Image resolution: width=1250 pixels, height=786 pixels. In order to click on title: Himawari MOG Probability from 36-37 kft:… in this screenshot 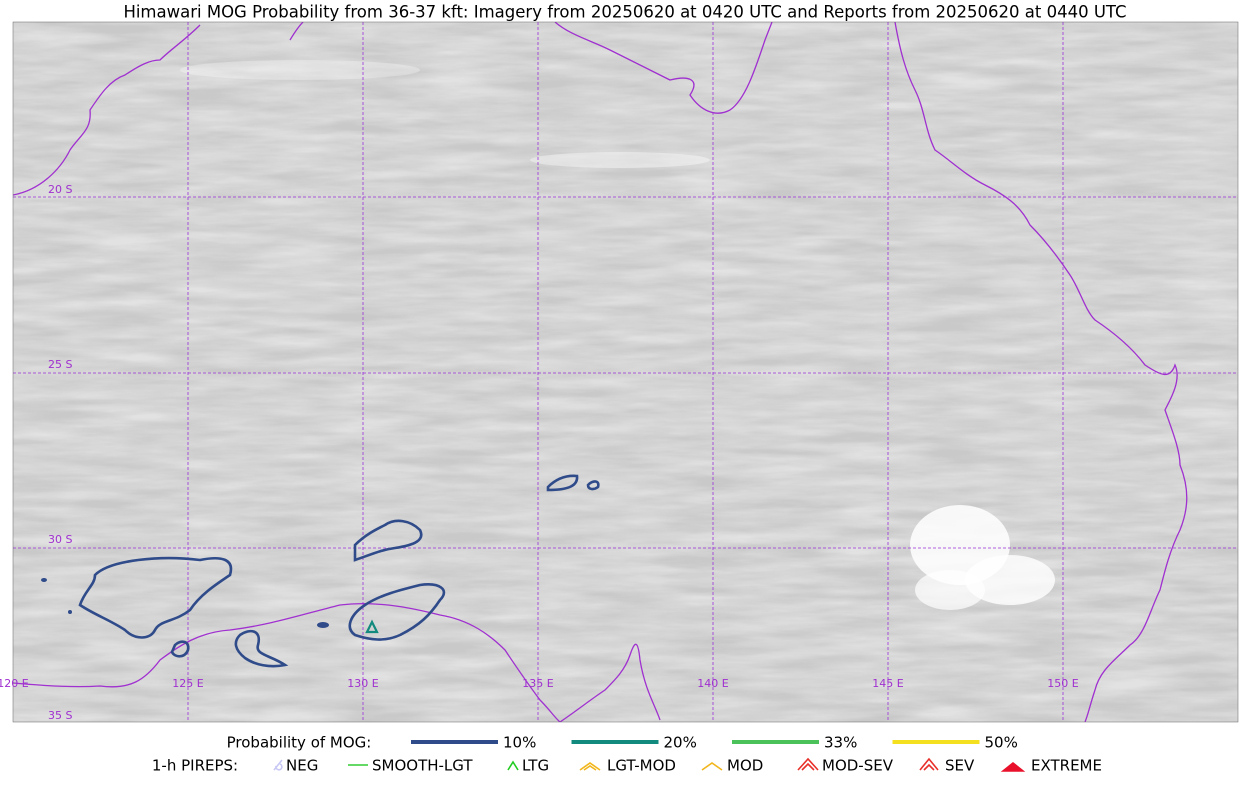, I will do `click(624, 12)`.